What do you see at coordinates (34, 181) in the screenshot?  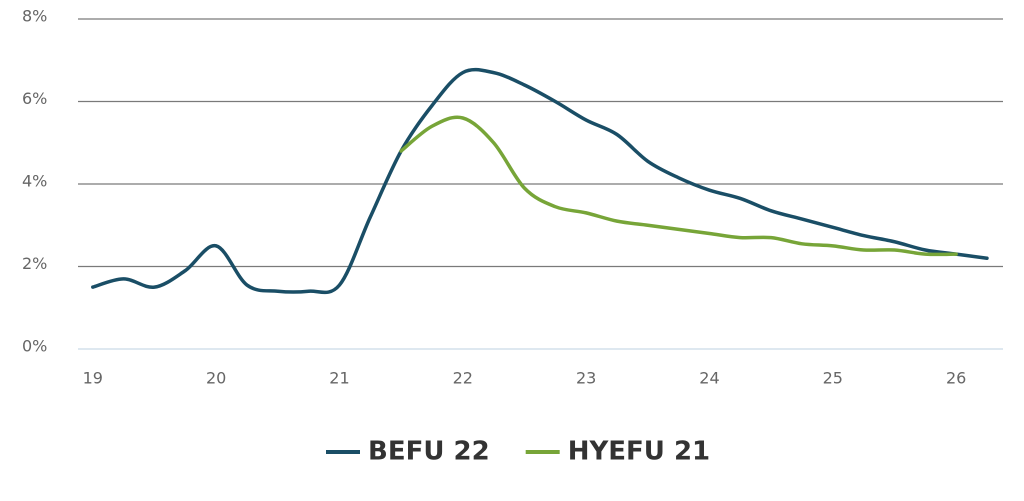 I see `y-tick-label: 4%` at bounding box center [34, 181].